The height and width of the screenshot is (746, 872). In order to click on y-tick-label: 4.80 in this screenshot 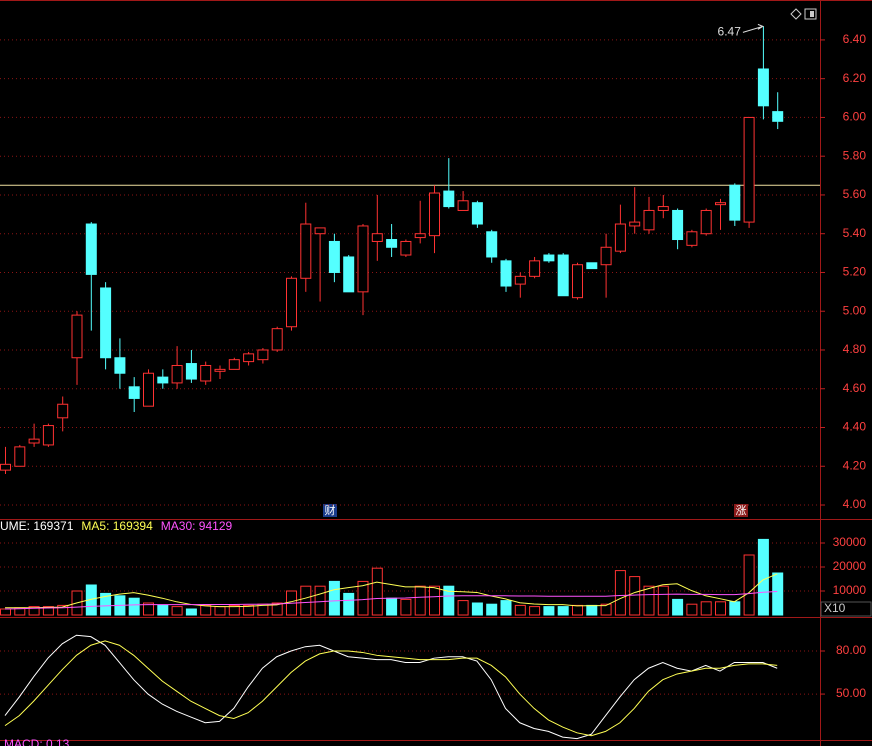, I will do `click(855, 349)`.